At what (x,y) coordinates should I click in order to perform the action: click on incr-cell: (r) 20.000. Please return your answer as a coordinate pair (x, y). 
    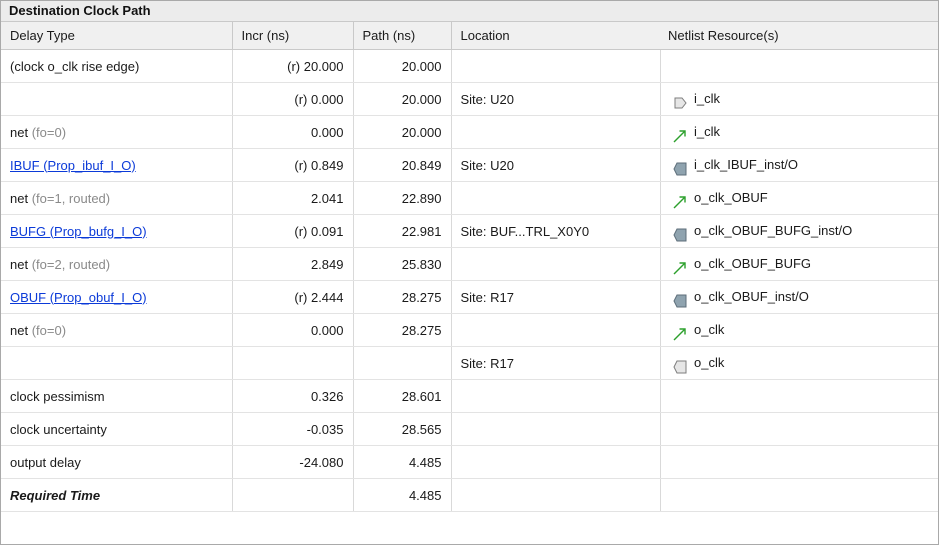
    Looking at the image, I should click on (293, 66).